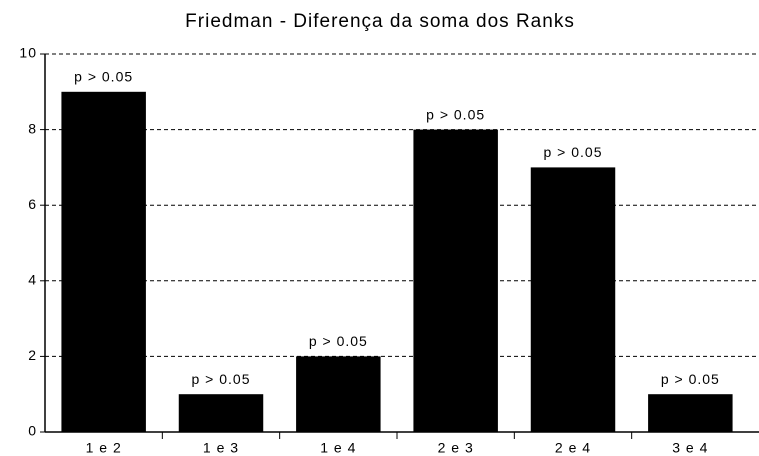 This screenshot has height=456, width=759. What do you see at coordinates (221, 448) in the screenshot?
I see `x-tick-label: 1 e 3` at bounding box center [221, 448].